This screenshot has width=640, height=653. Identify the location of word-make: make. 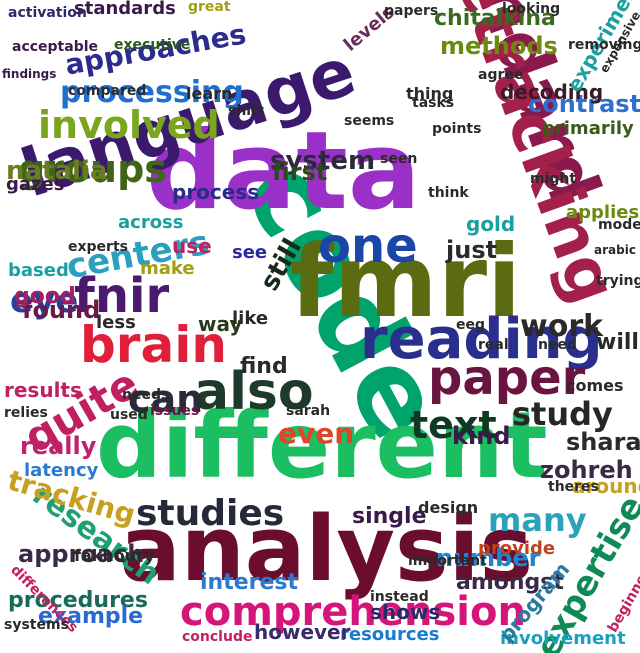
(167, 268).